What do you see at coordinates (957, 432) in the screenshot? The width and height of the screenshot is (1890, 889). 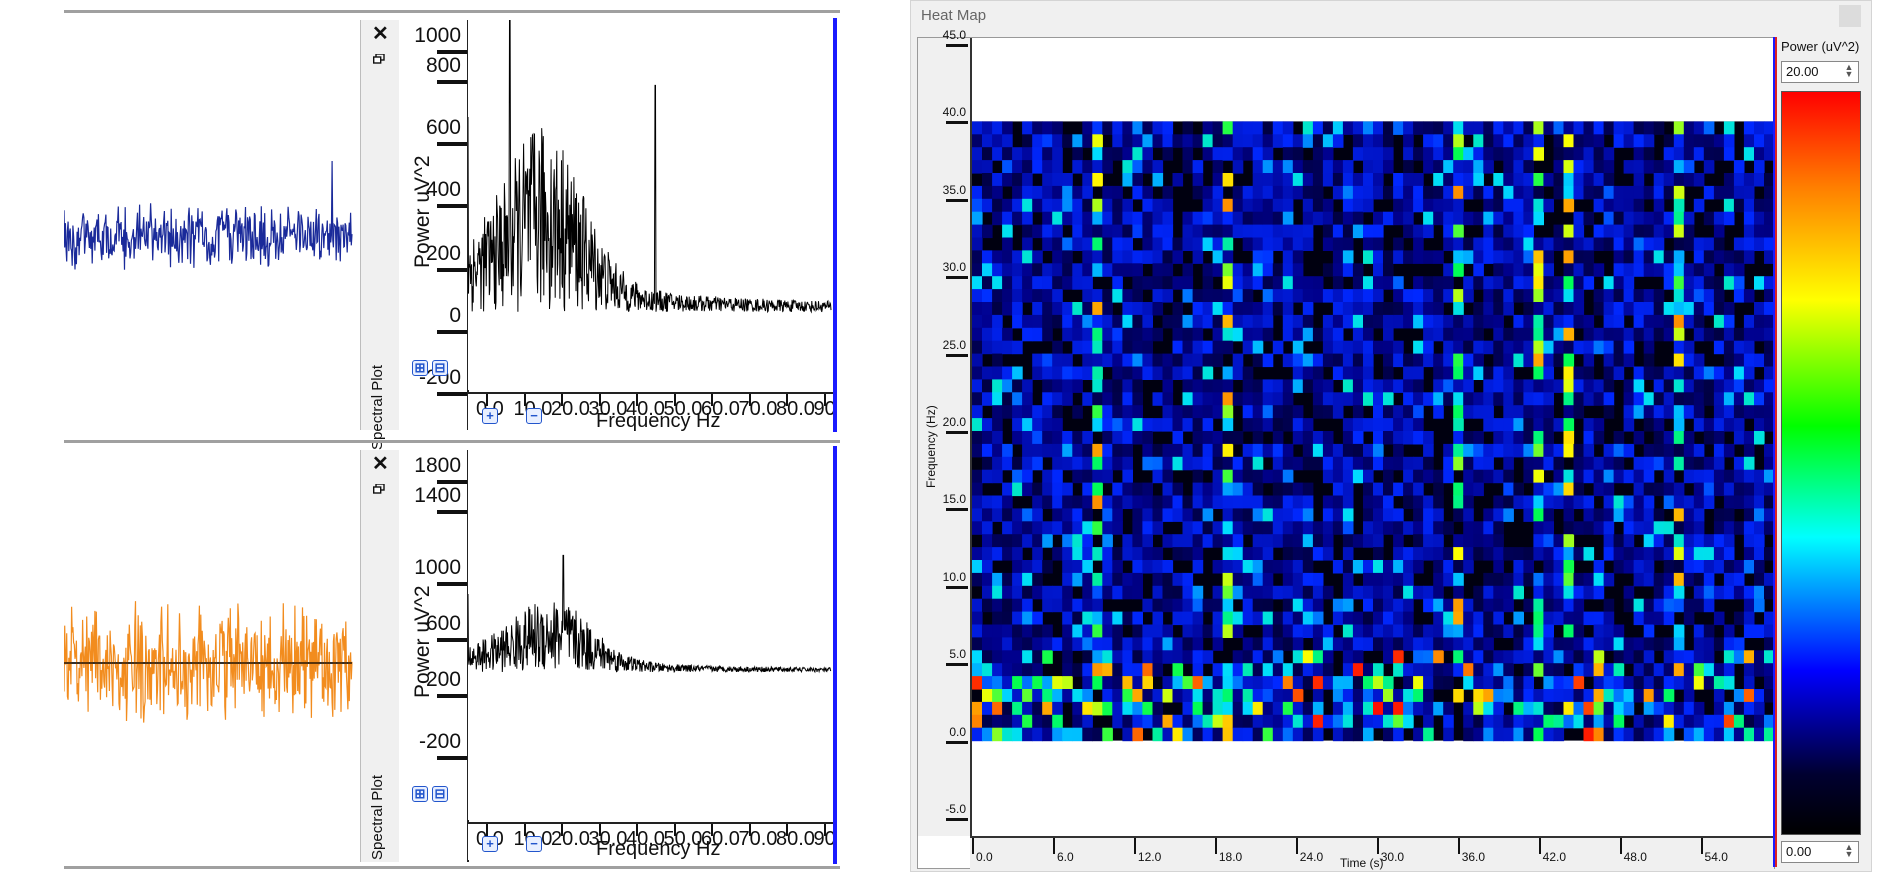 I see `y-tick-mark` at bounding box center [957, 432].